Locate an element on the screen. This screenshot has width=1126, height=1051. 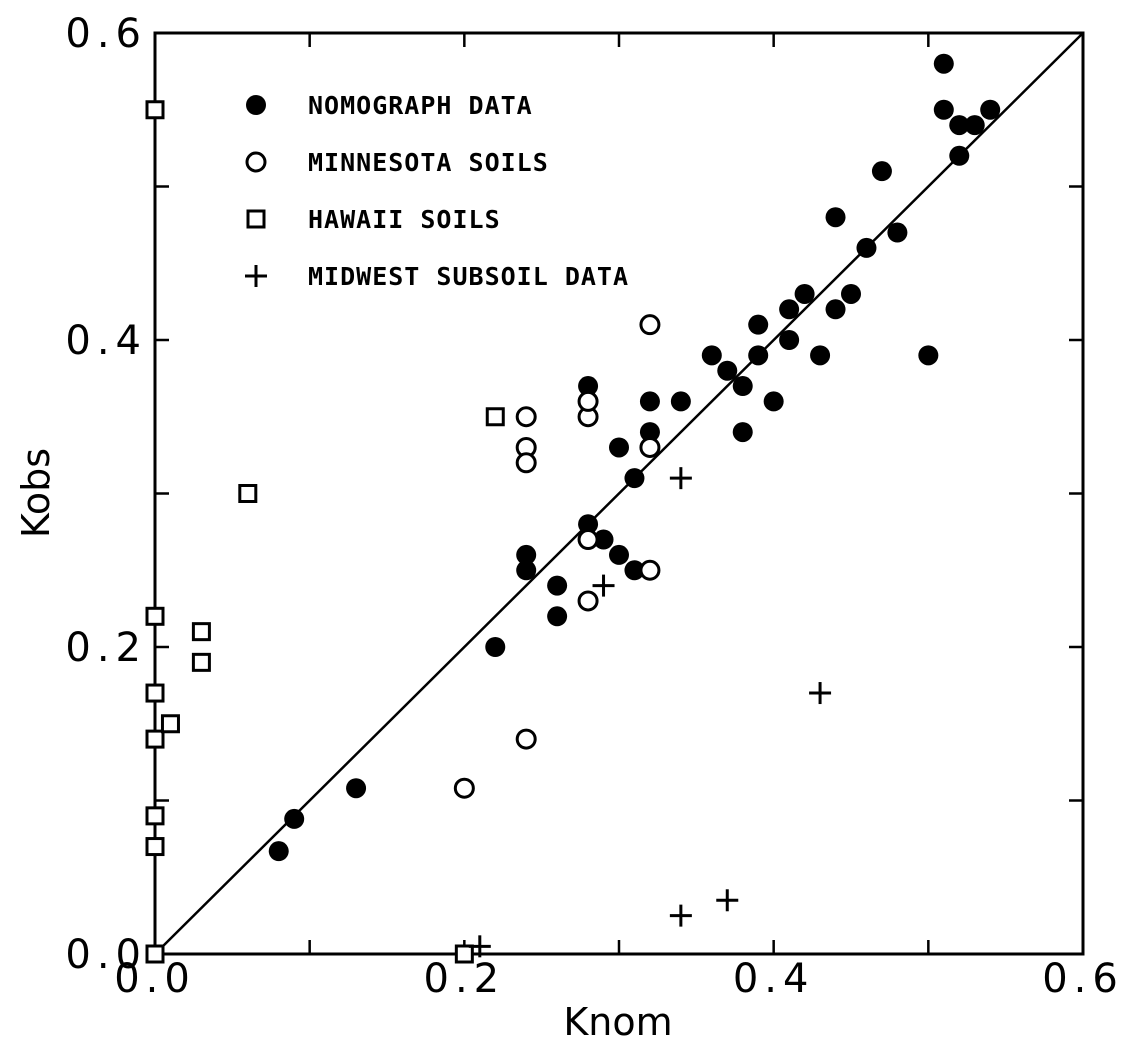
legend-label-hawaii-soils: HAWAII SOILS is located at coordinates (404, 219).